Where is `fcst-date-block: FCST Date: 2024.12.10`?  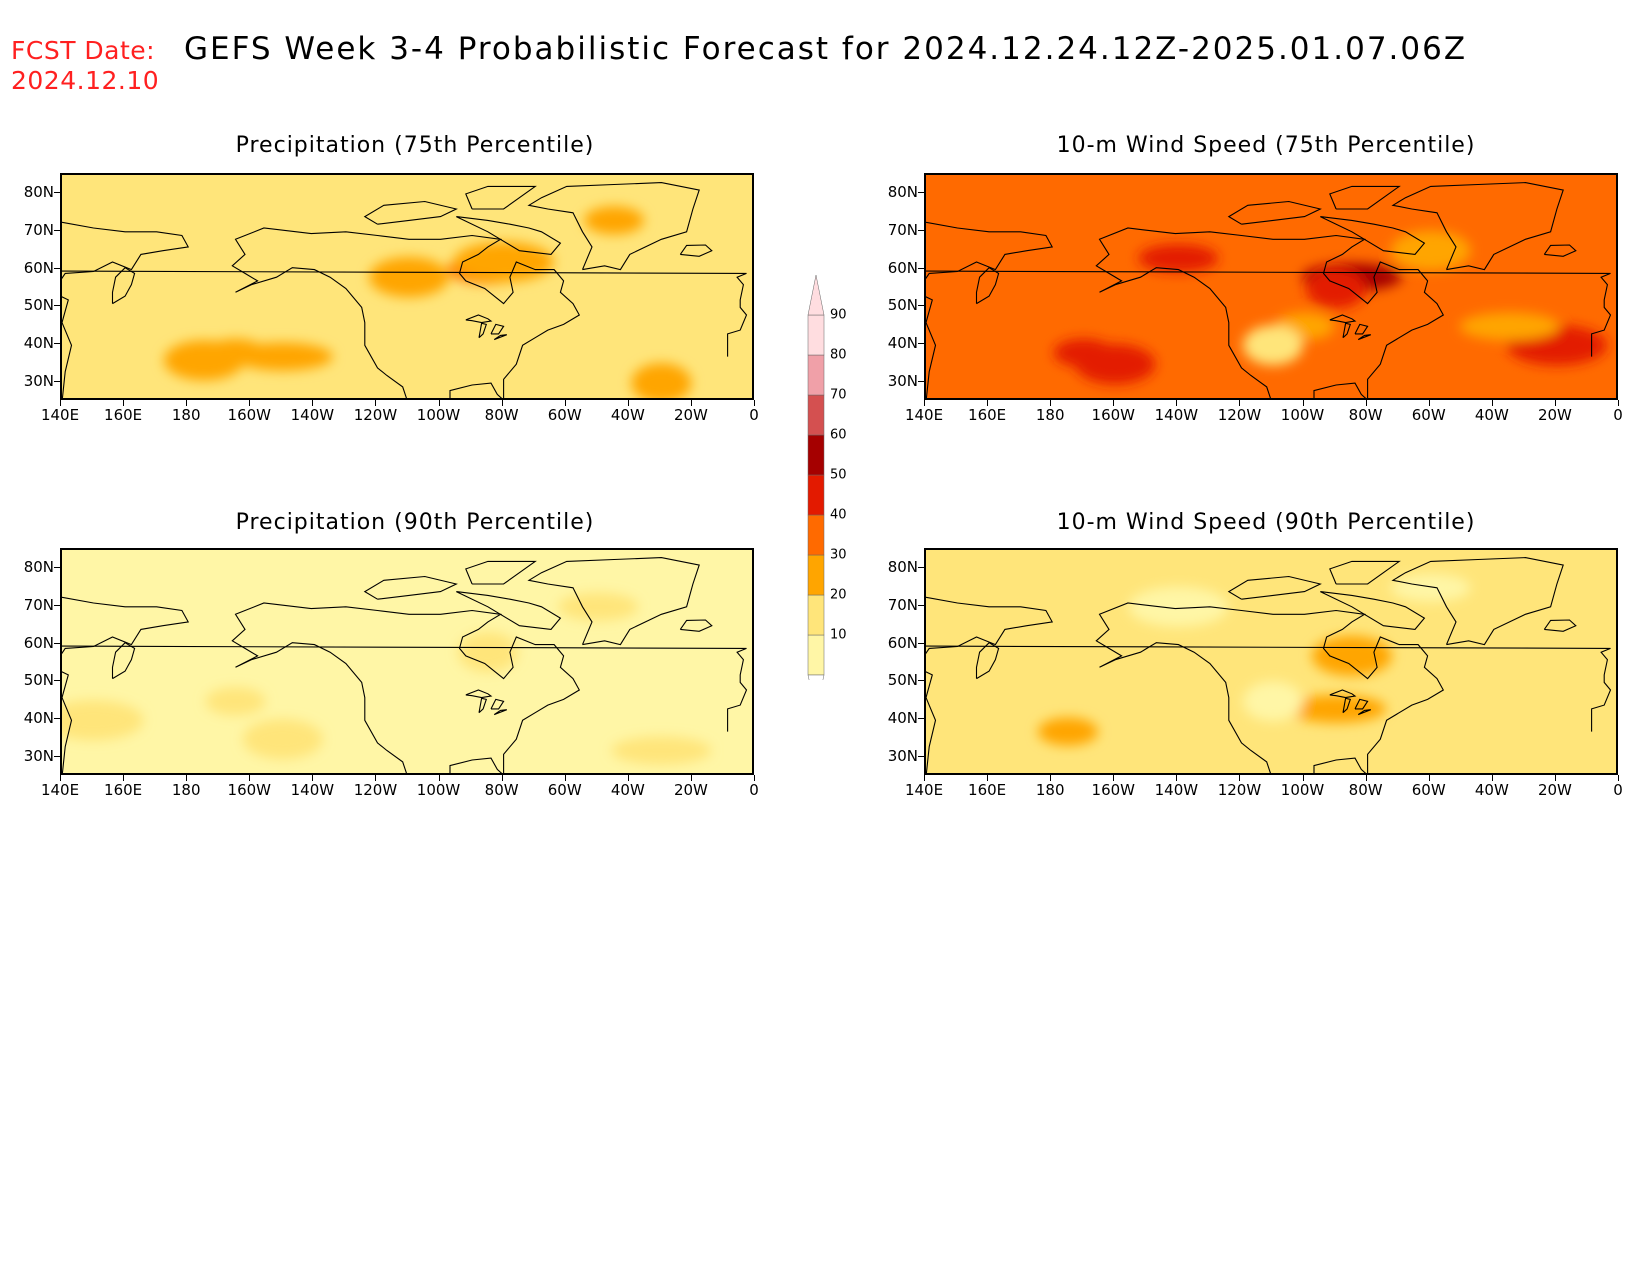
fcst-date-block: FCST Date: 2024.12.10 is located at coordinates (85, 66).